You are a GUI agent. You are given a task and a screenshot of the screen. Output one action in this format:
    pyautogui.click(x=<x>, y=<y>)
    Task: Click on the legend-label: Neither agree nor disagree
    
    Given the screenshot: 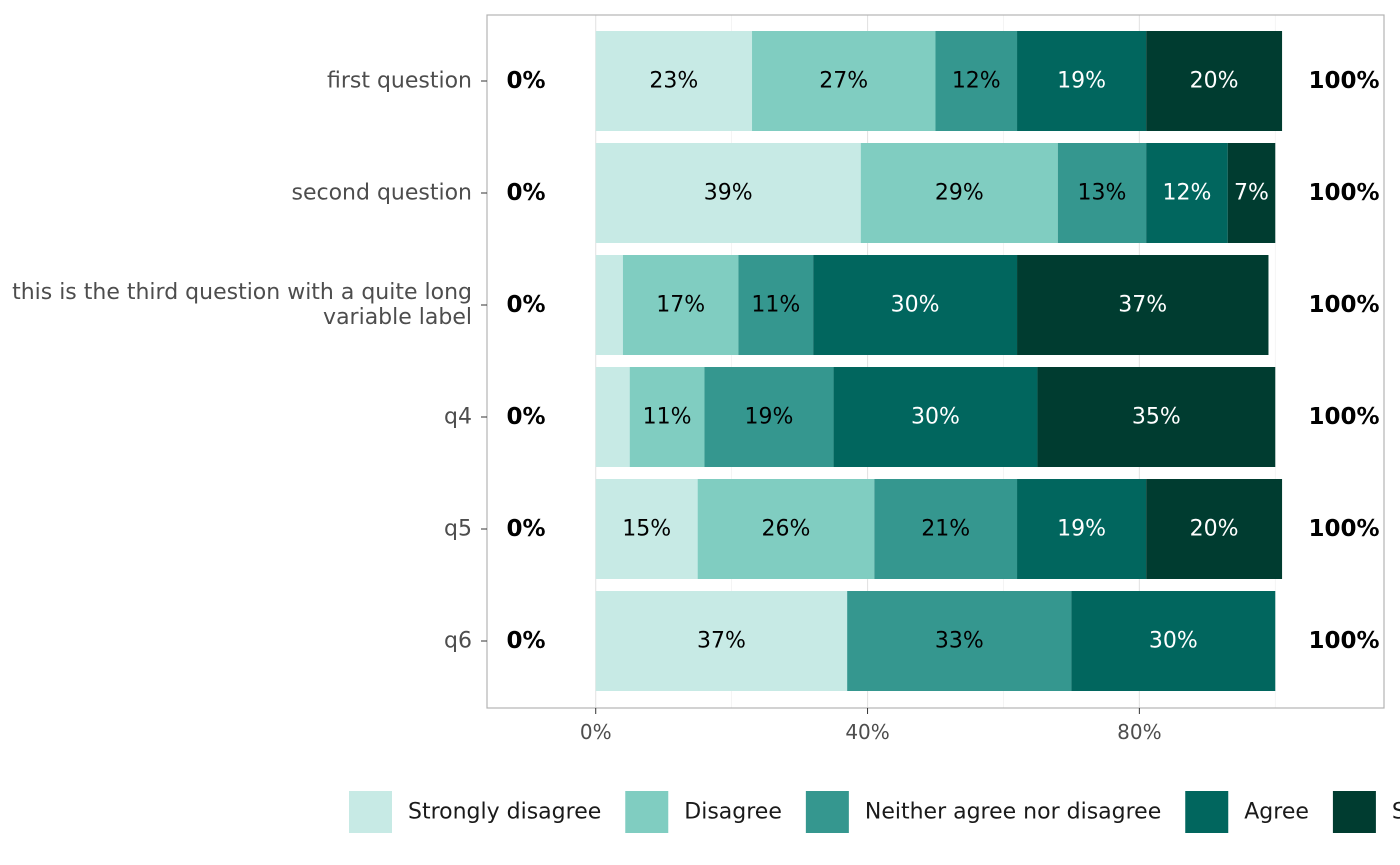 What is the action you would take?
    pyautogui.click(x=1013, y=812)
    